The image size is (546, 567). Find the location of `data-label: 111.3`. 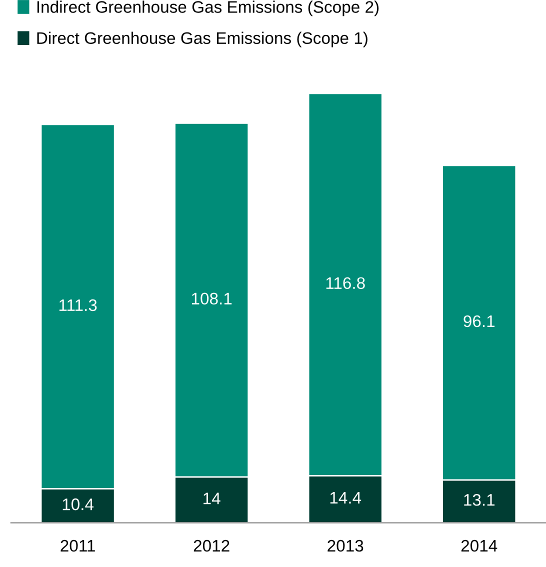

data-label: 111.3 is located at coordinates (78, 305).